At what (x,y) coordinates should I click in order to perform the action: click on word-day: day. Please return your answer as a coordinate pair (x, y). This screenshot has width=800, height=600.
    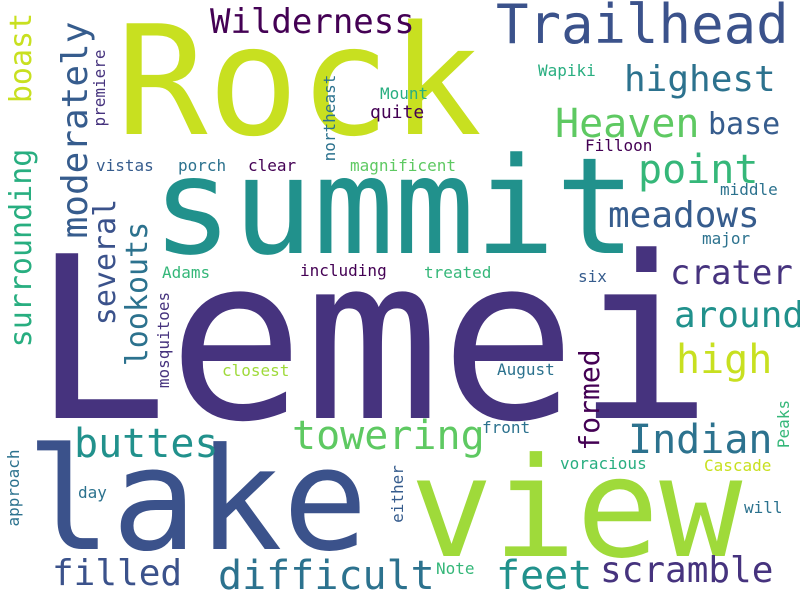
    Looking at the image, I should click on (92, 492).